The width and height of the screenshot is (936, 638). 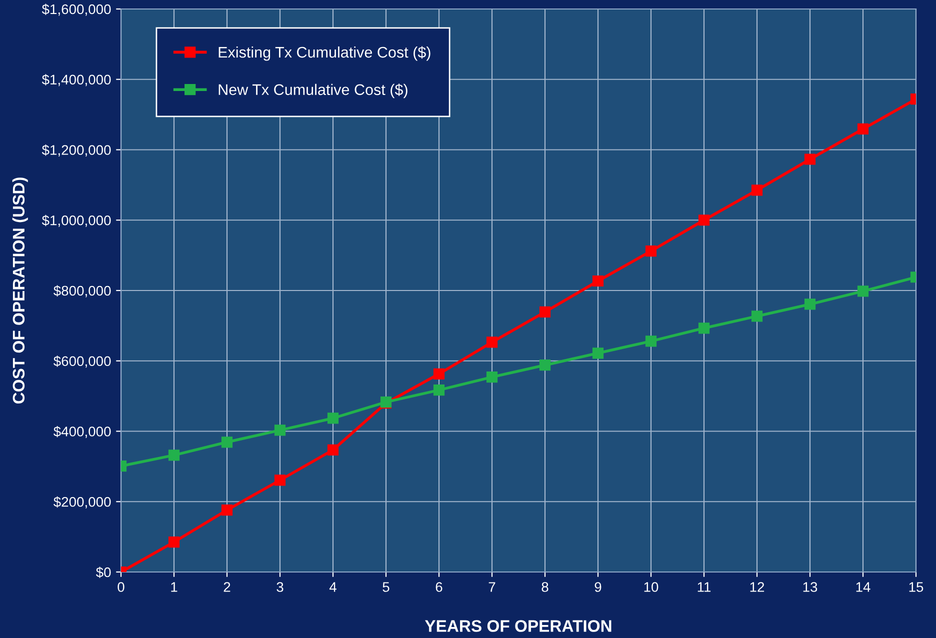 I want to click on y-axis-title: COST OF OPERATION (USD), so click(x=20, y=291).